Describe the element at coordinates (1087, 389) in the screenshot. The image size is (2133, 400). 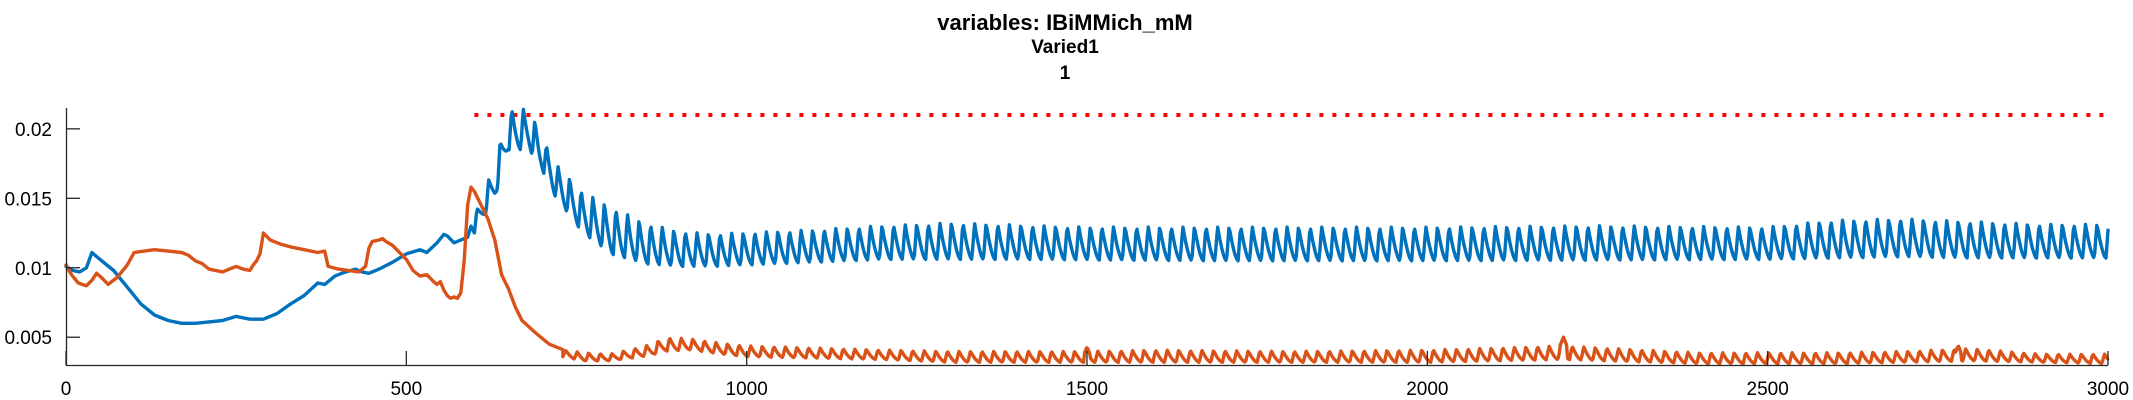
I see `x-tick-label: 1500` at that location.